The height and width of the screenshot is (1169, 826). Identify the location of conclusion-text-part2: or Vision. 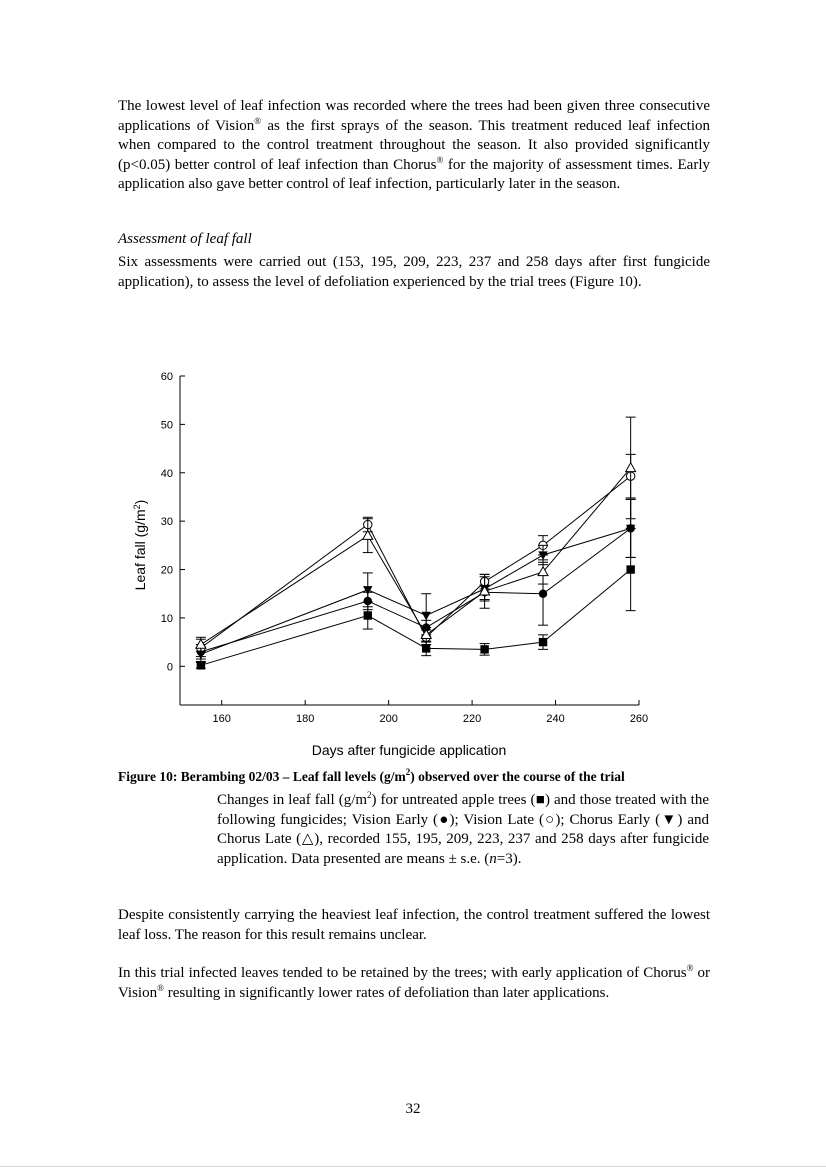
(414, 983).